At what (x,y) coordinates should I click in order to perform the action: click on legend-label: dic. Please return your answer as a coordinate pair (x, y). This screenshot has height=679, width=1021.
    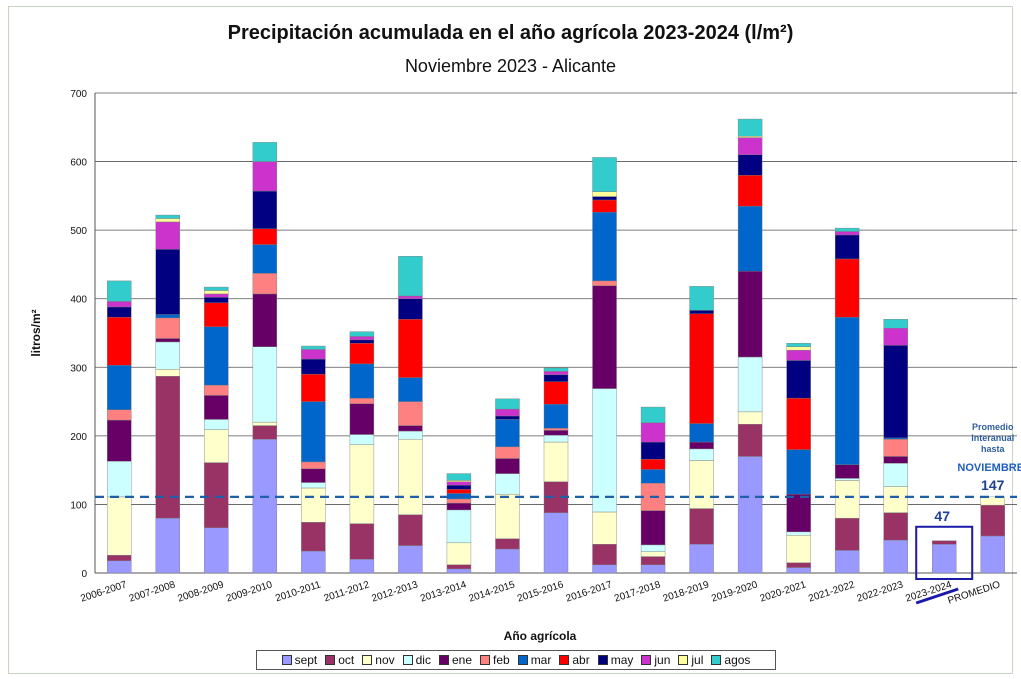
    Looking at the image, I should click on (423, 660).